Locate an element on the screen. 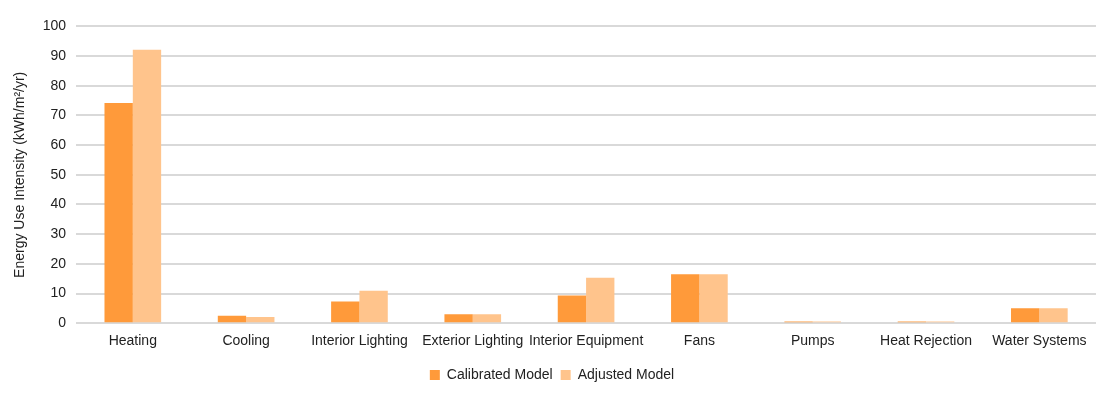 The width and height of the screenshot is (1108, 400). y-tick-label: 10 is located at coordinates (58, 292).